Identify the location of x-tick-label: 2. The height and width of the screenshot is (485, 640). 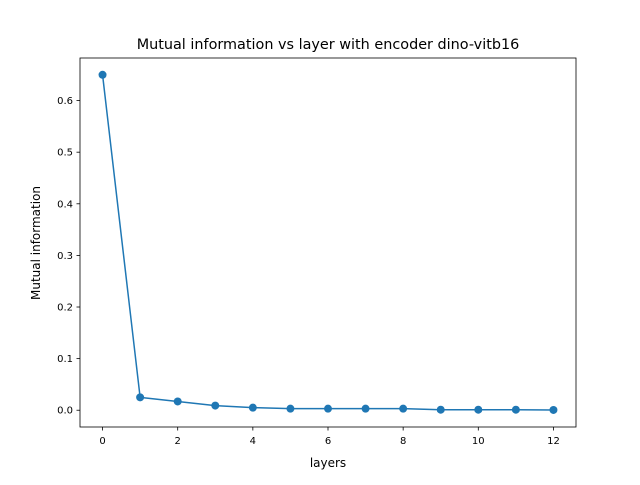
(178, 441).